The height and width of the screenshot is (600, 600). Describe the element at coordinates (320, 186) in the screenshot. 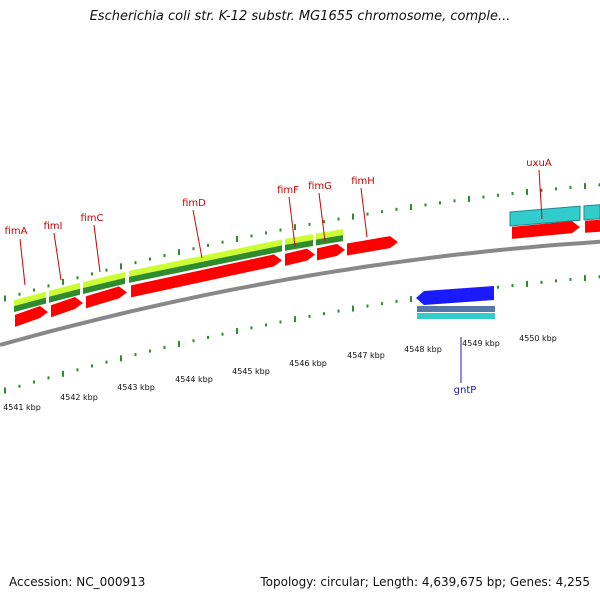

I see `gene-label: fimG` at that location.